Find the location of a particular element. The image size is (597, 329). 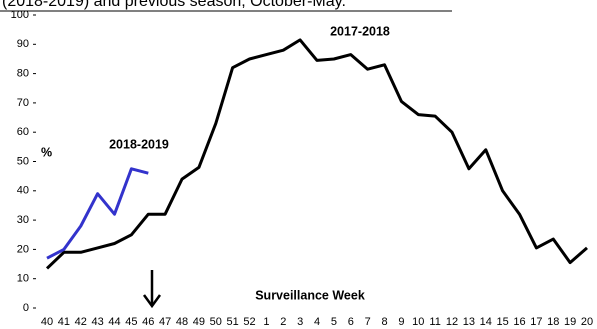

y-tick-label: 30 is located at coordinates (23, 220).